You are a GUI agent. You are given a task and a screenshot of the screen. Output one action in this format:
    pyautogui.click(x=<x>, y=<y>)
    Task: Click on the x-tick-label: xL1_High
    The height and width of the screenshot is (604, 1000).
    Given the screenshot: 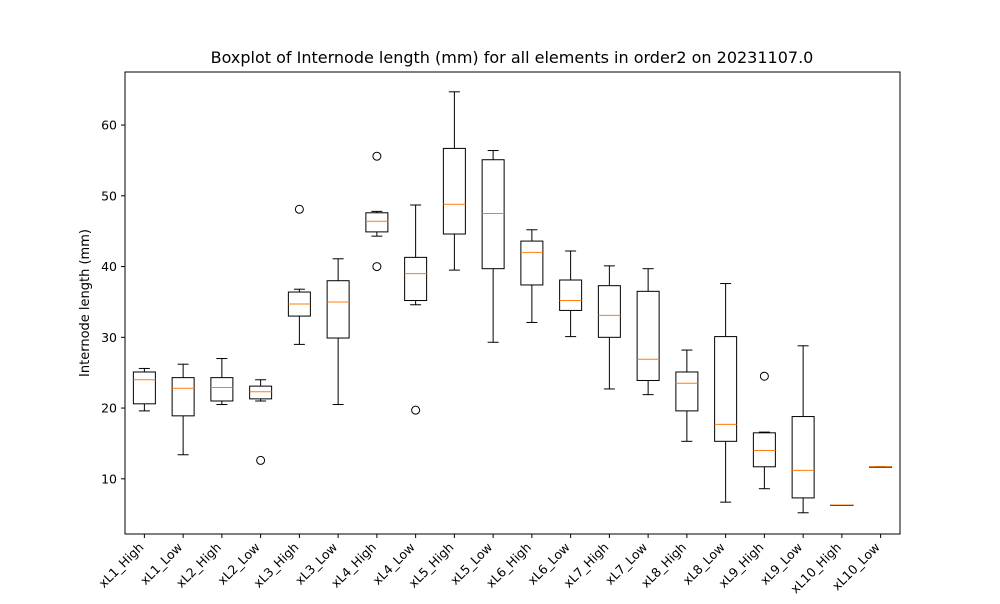 What is the action you would take?
    pyautogui.click(x=120, y=565)
    